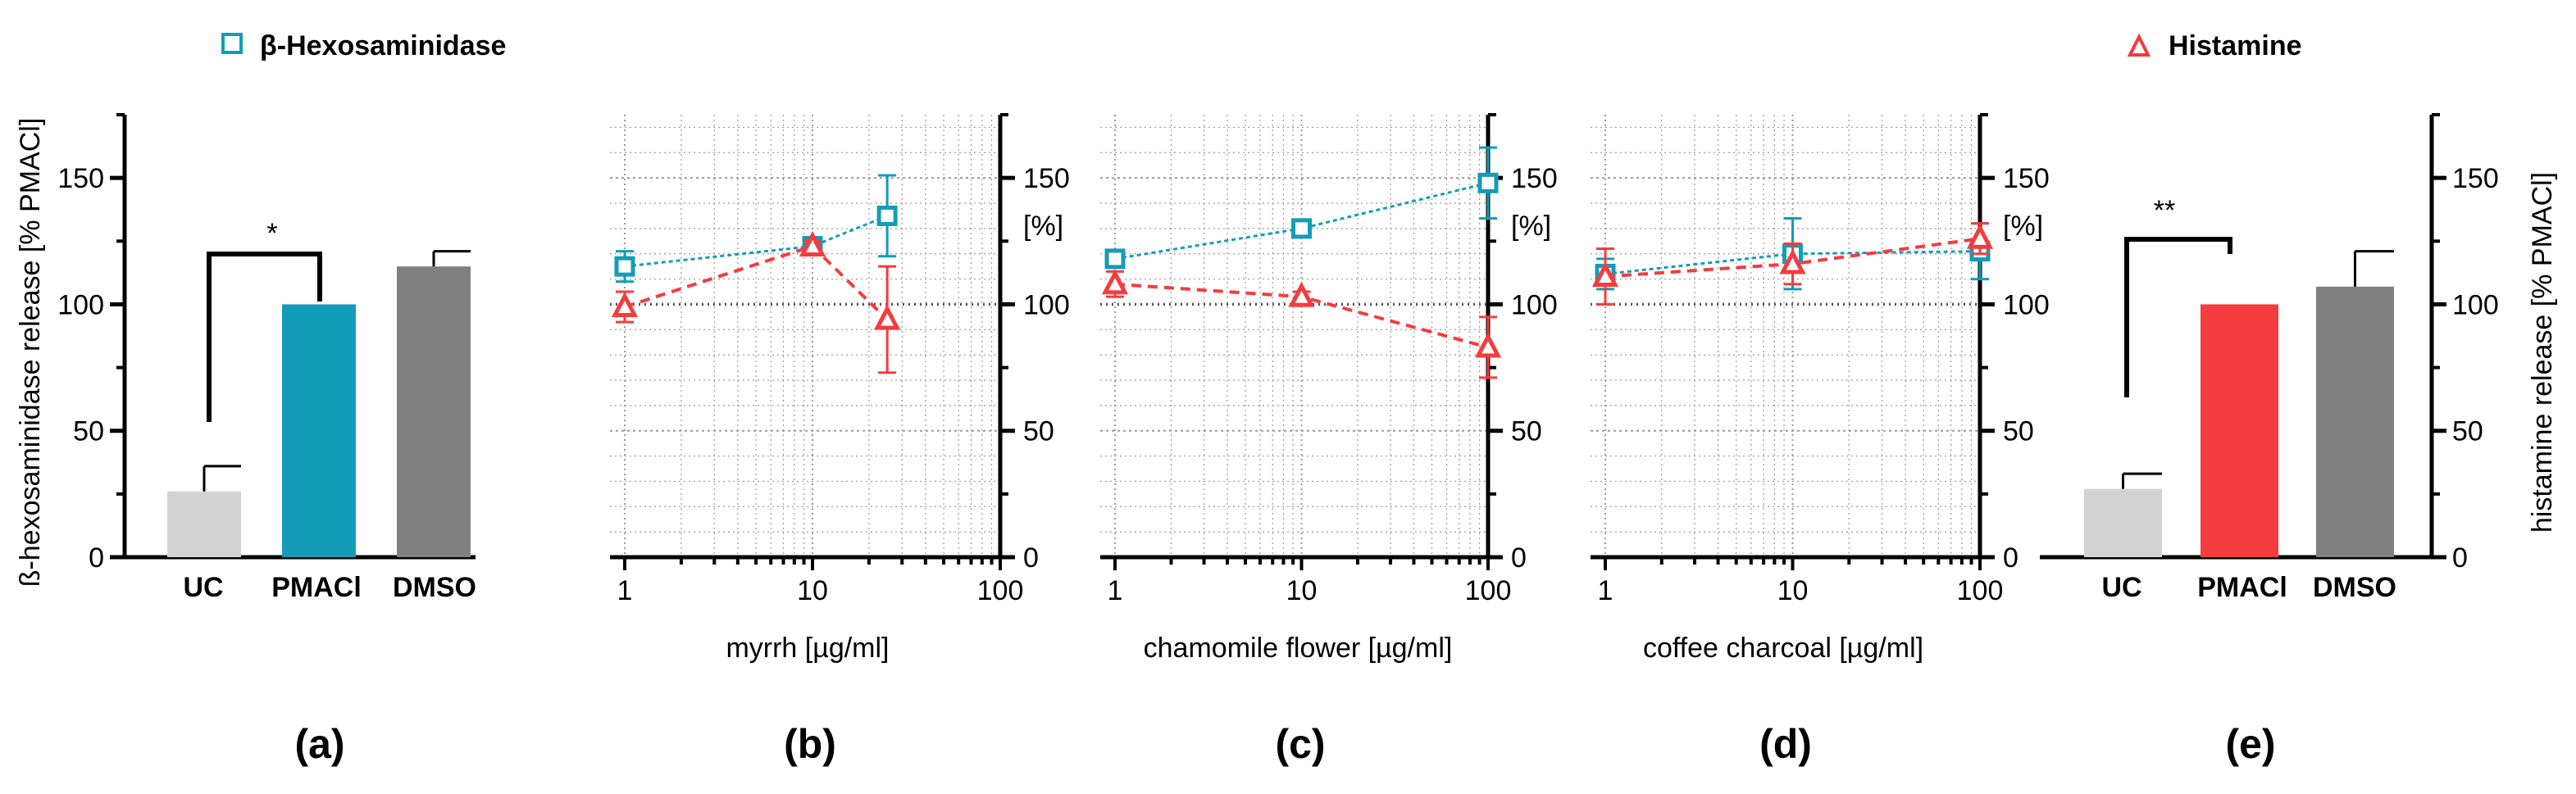 This screenshot has height=794, width=2576. Describe the element at coordinates (271, 233) in the screenshot. I see `significance-label: *` at that location.